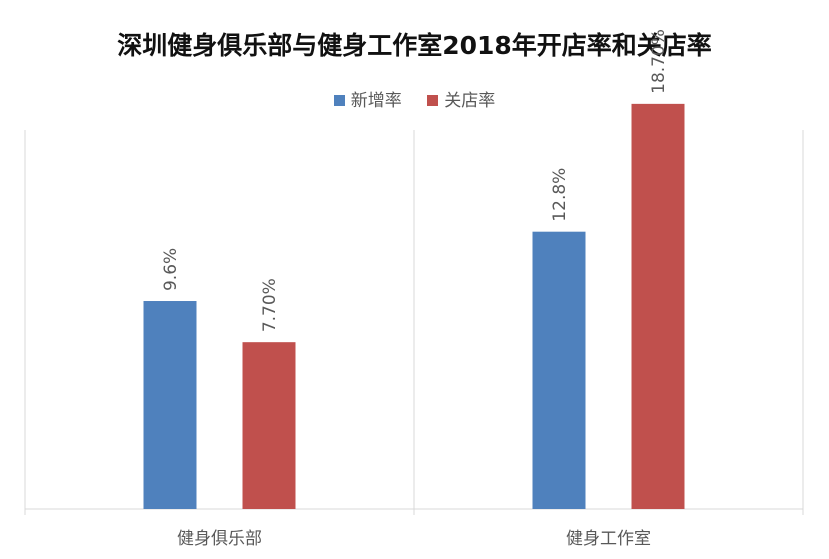 The width and height of the screenshot is (829, 559). I want to click on legend-swatch-closed, so click(433, 100).